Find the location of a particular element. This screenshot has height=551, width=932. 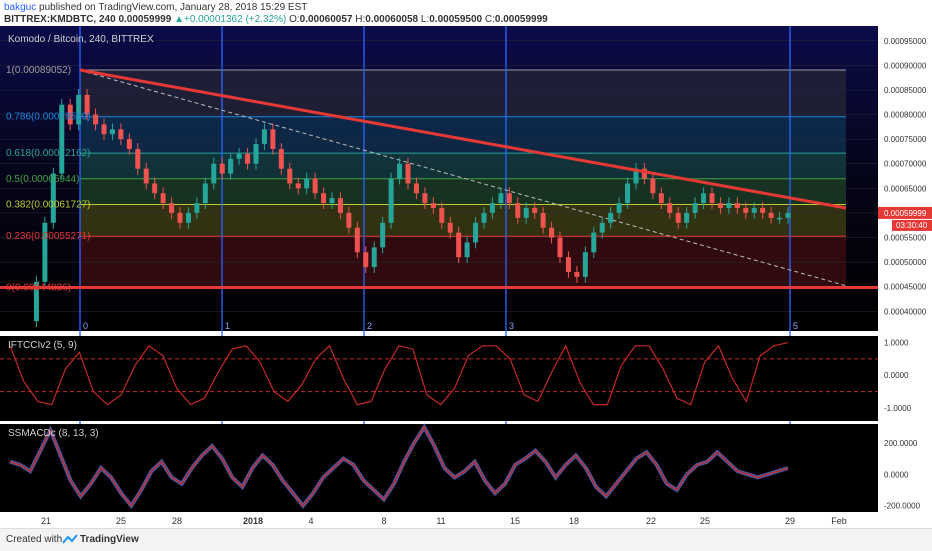

close-label: C: is located at coordinates (489, 19).